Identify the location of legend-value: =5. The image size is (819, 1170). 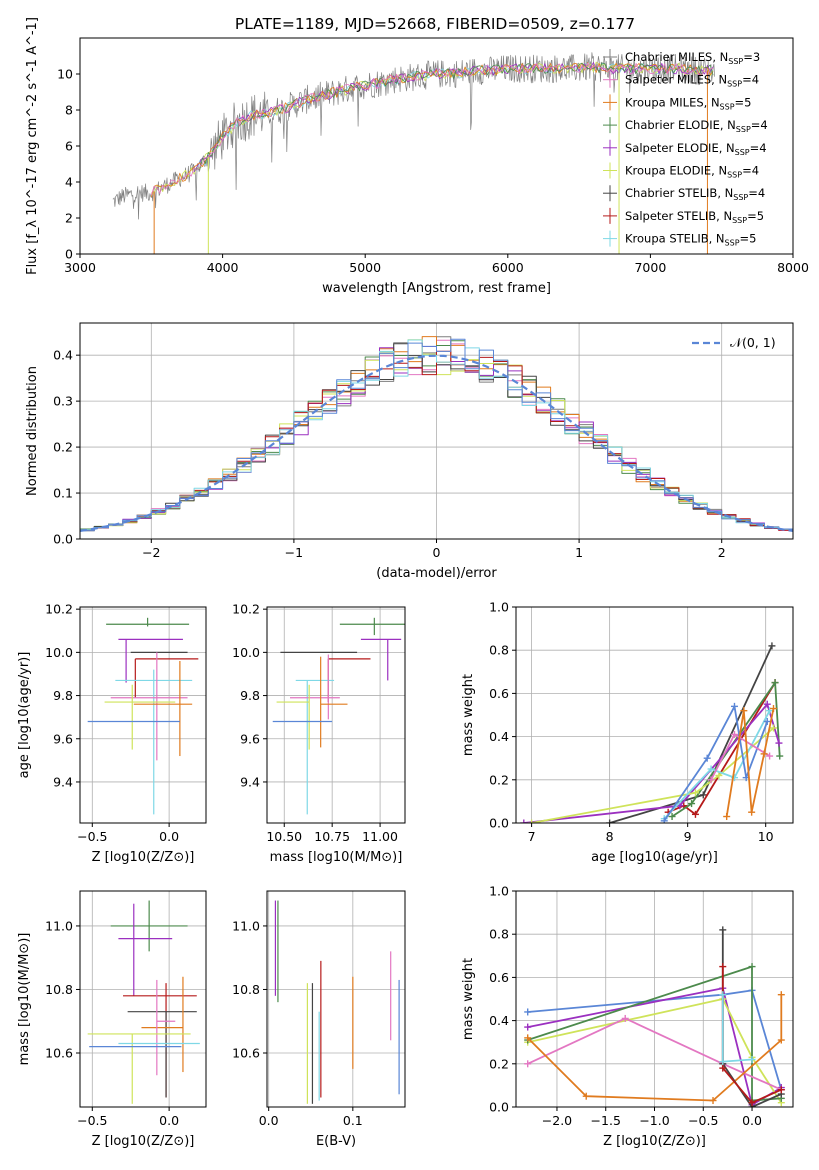
(755, 216).